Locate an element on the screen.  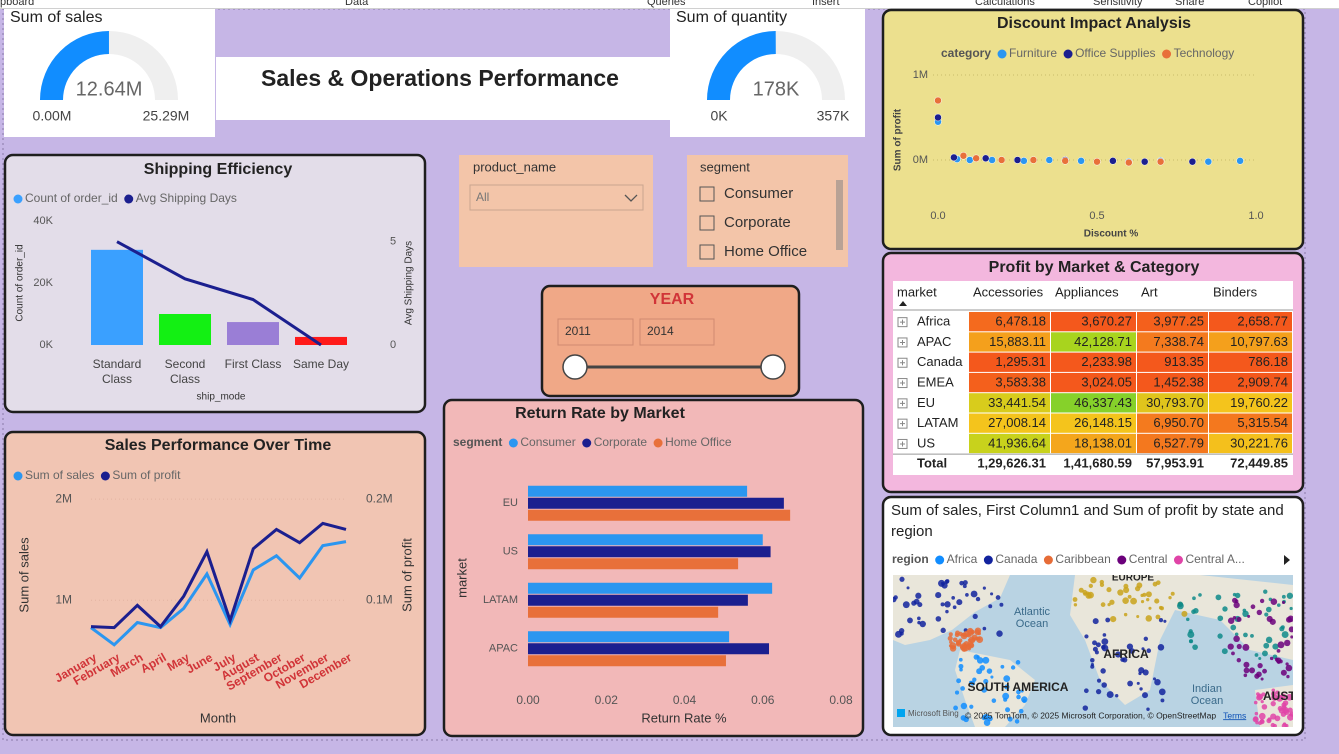
legend-marker is located at coordinates (1167, 54).